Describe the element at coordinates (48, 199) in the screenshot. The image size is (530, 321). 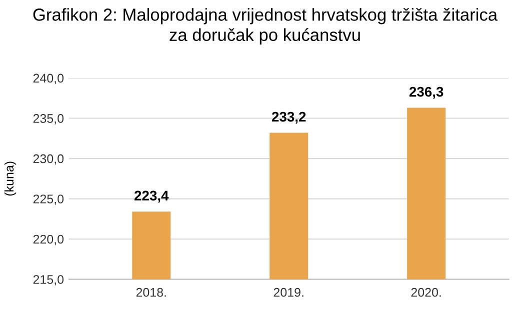
I see `y-tick-label: 225,0` at that location.